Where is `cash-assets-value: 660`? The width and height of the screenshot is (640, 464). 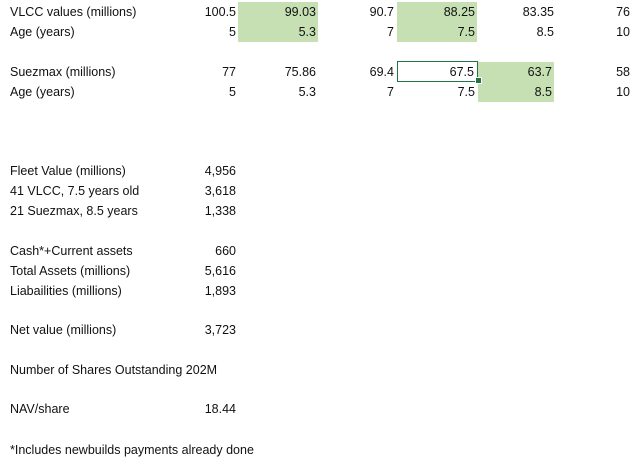 cash-assets-value: 660 is located at coordinates (225, 251).